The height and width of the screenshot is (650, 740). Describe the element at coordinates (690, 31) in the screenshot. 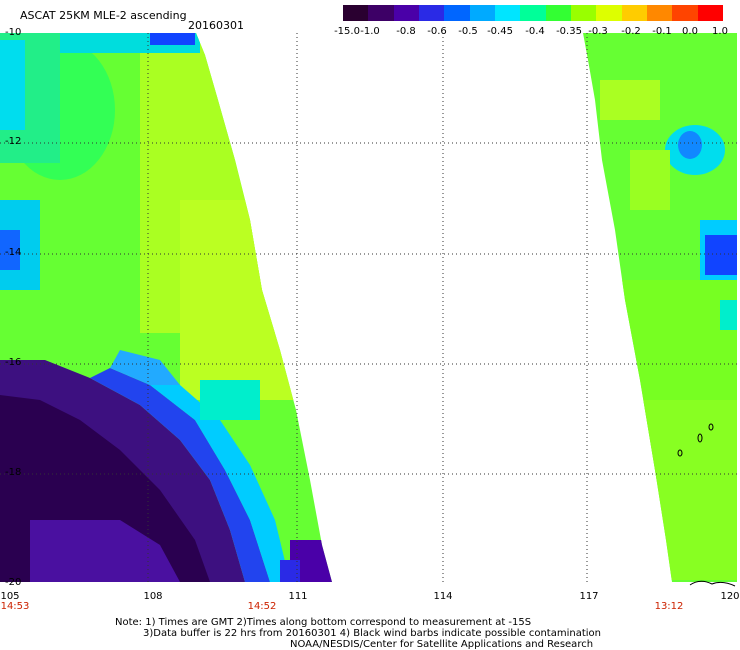

I see `colorbar-label: 0.0` at that location.